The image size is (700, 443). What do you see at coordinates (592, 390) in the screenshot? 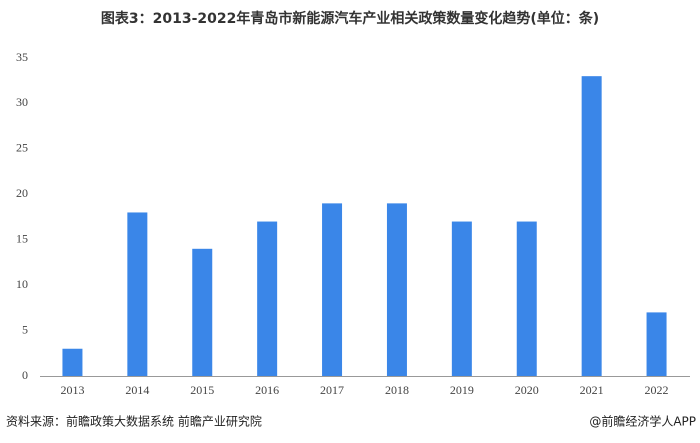
I see `x-tick-label: 2021` at bounding box center [592, 390].